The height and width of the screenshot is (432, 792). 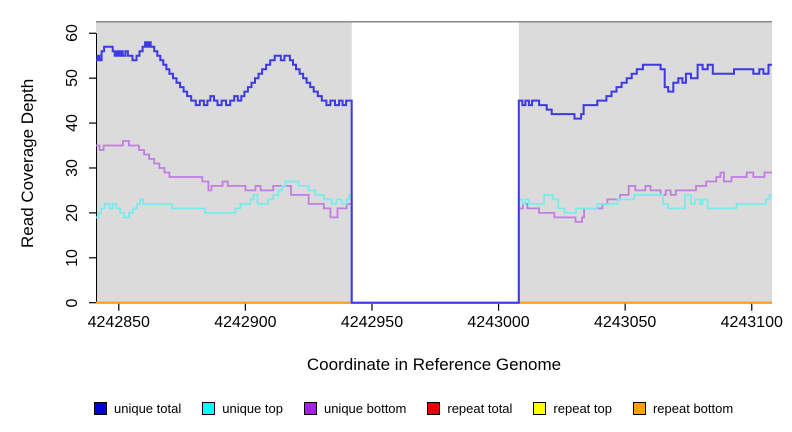 What do you see at coordinates (365, 408) in the screenshot?
I see `legend-label: unique bottom` at bounding box center [365, 408].